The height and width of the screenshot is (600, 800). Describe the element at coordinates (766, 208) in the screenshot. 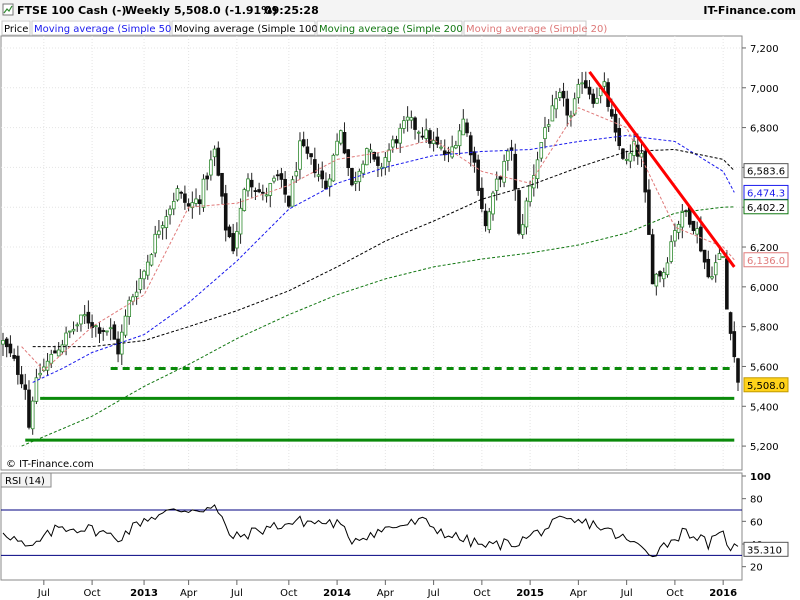

I see `ma-value-label: 6,402.2` at that location.